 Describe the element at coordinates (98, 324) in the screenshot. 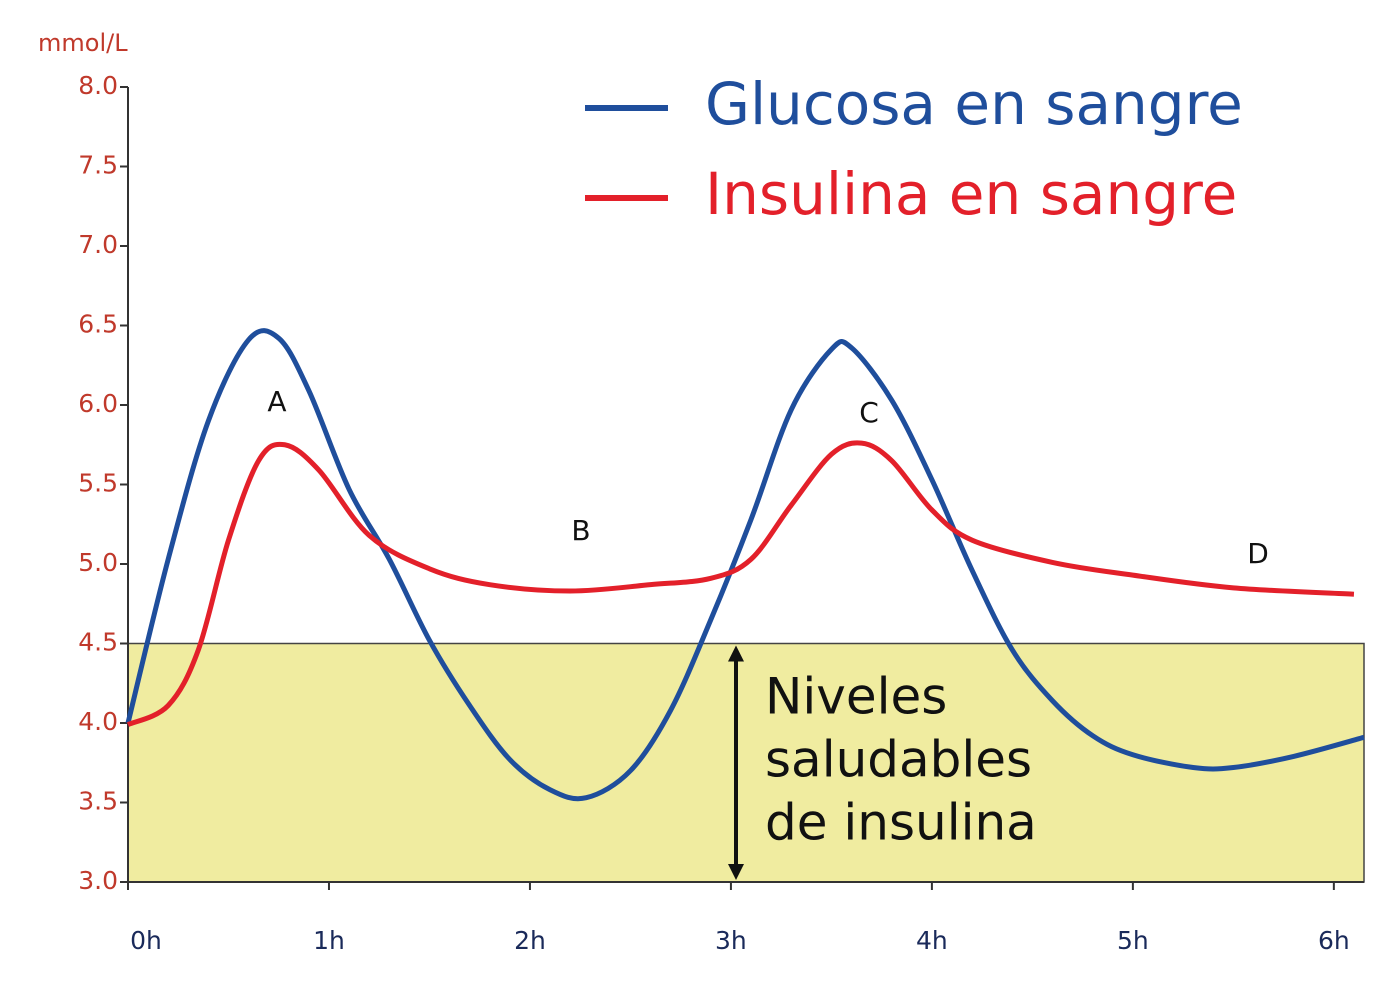

I see `y-tick-label: 6.5` at that location.